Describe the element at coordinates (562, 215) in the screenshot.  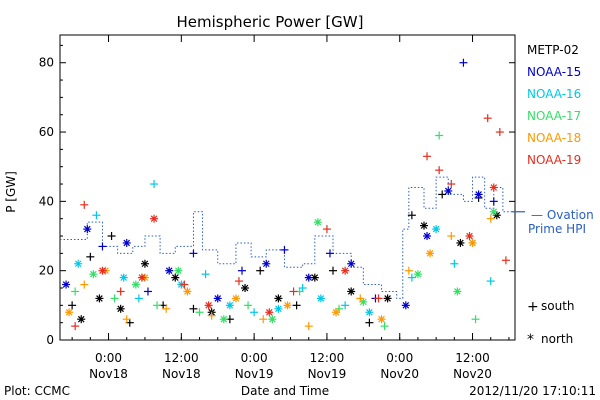
I see `ovation-label-line1: — Ovation` at that location.